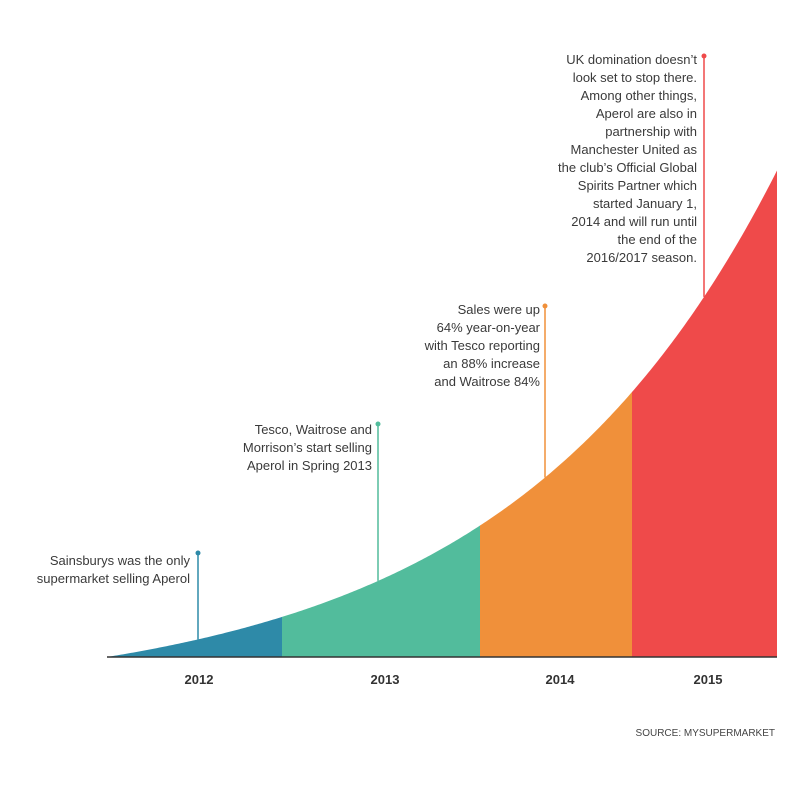  What do you see at coordinates (491, 363) in the screenshot?
I see `annotation-line: an 88% increase` at bounding box center [491, 363].